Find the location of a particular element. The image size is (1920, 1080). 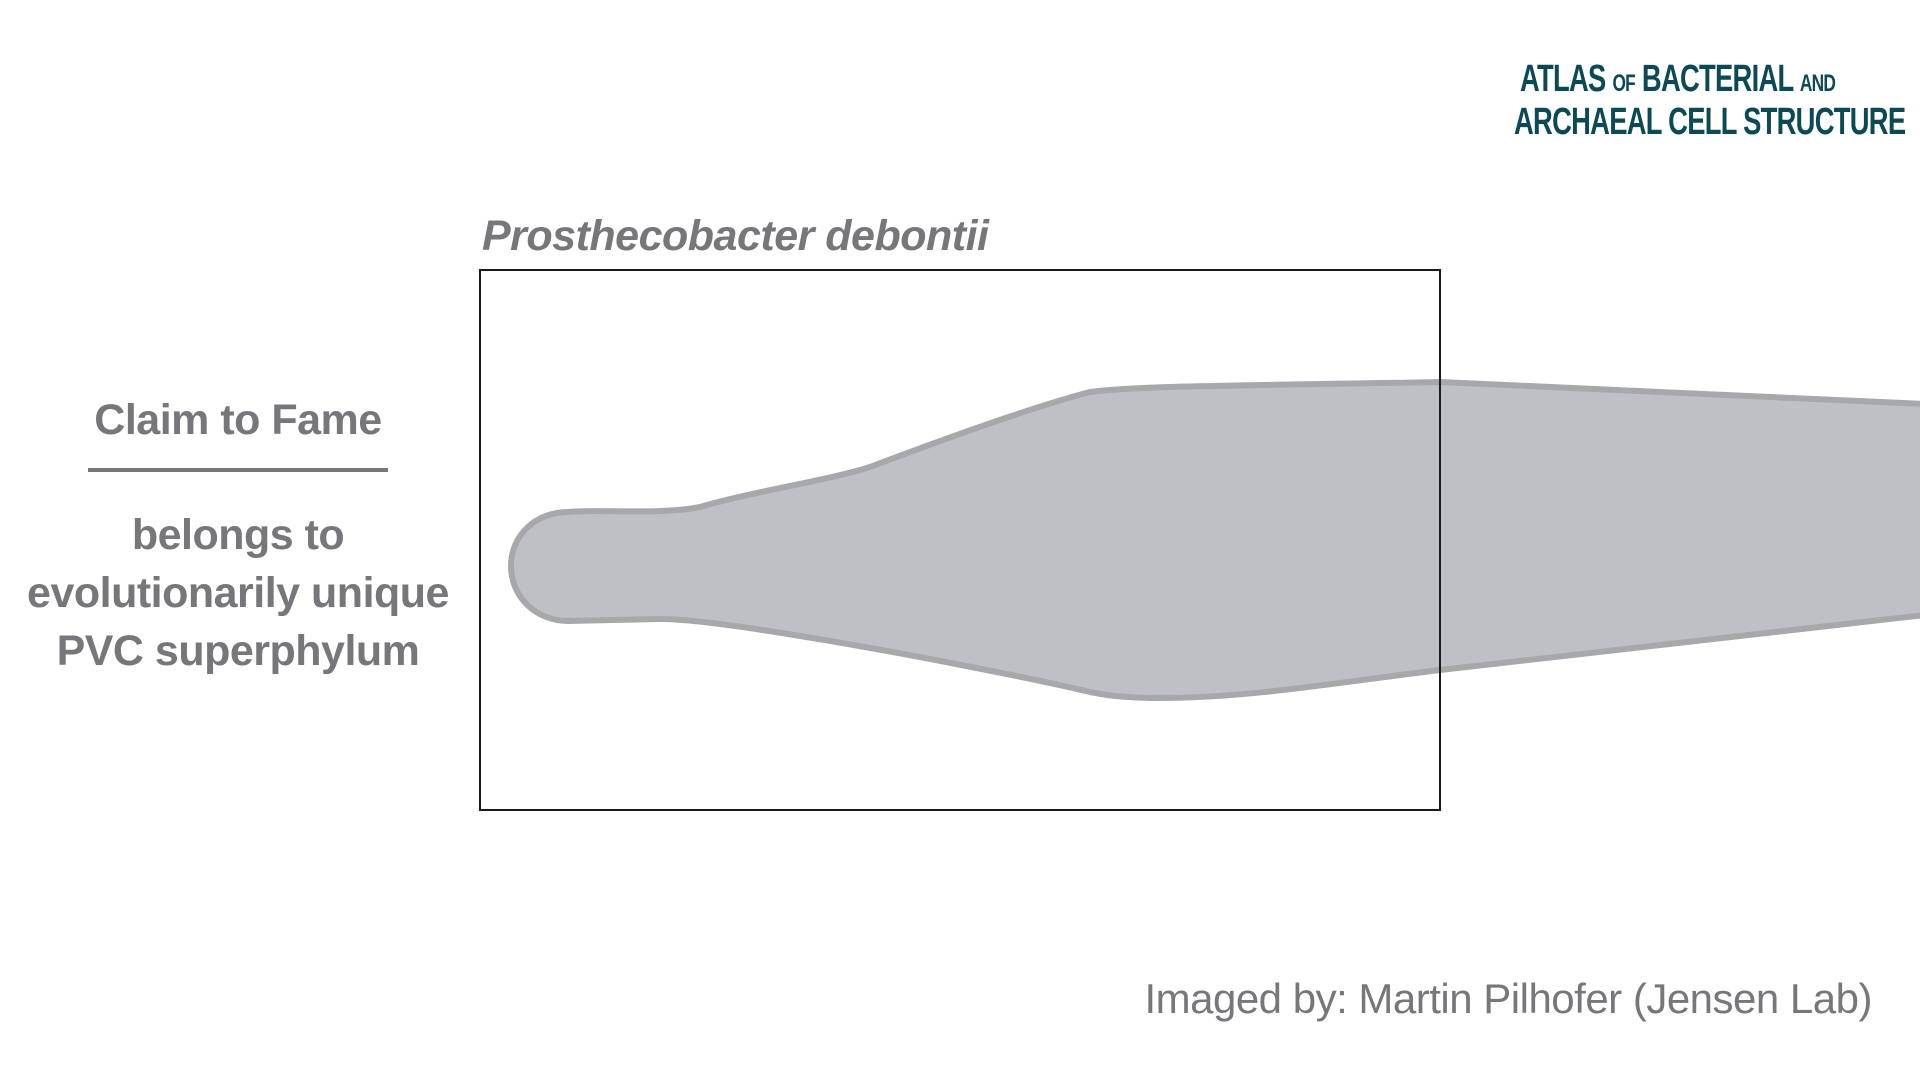

logo-line-1: ATLAS OF BACTERIAL AND is located at coordinates (1678, 80).